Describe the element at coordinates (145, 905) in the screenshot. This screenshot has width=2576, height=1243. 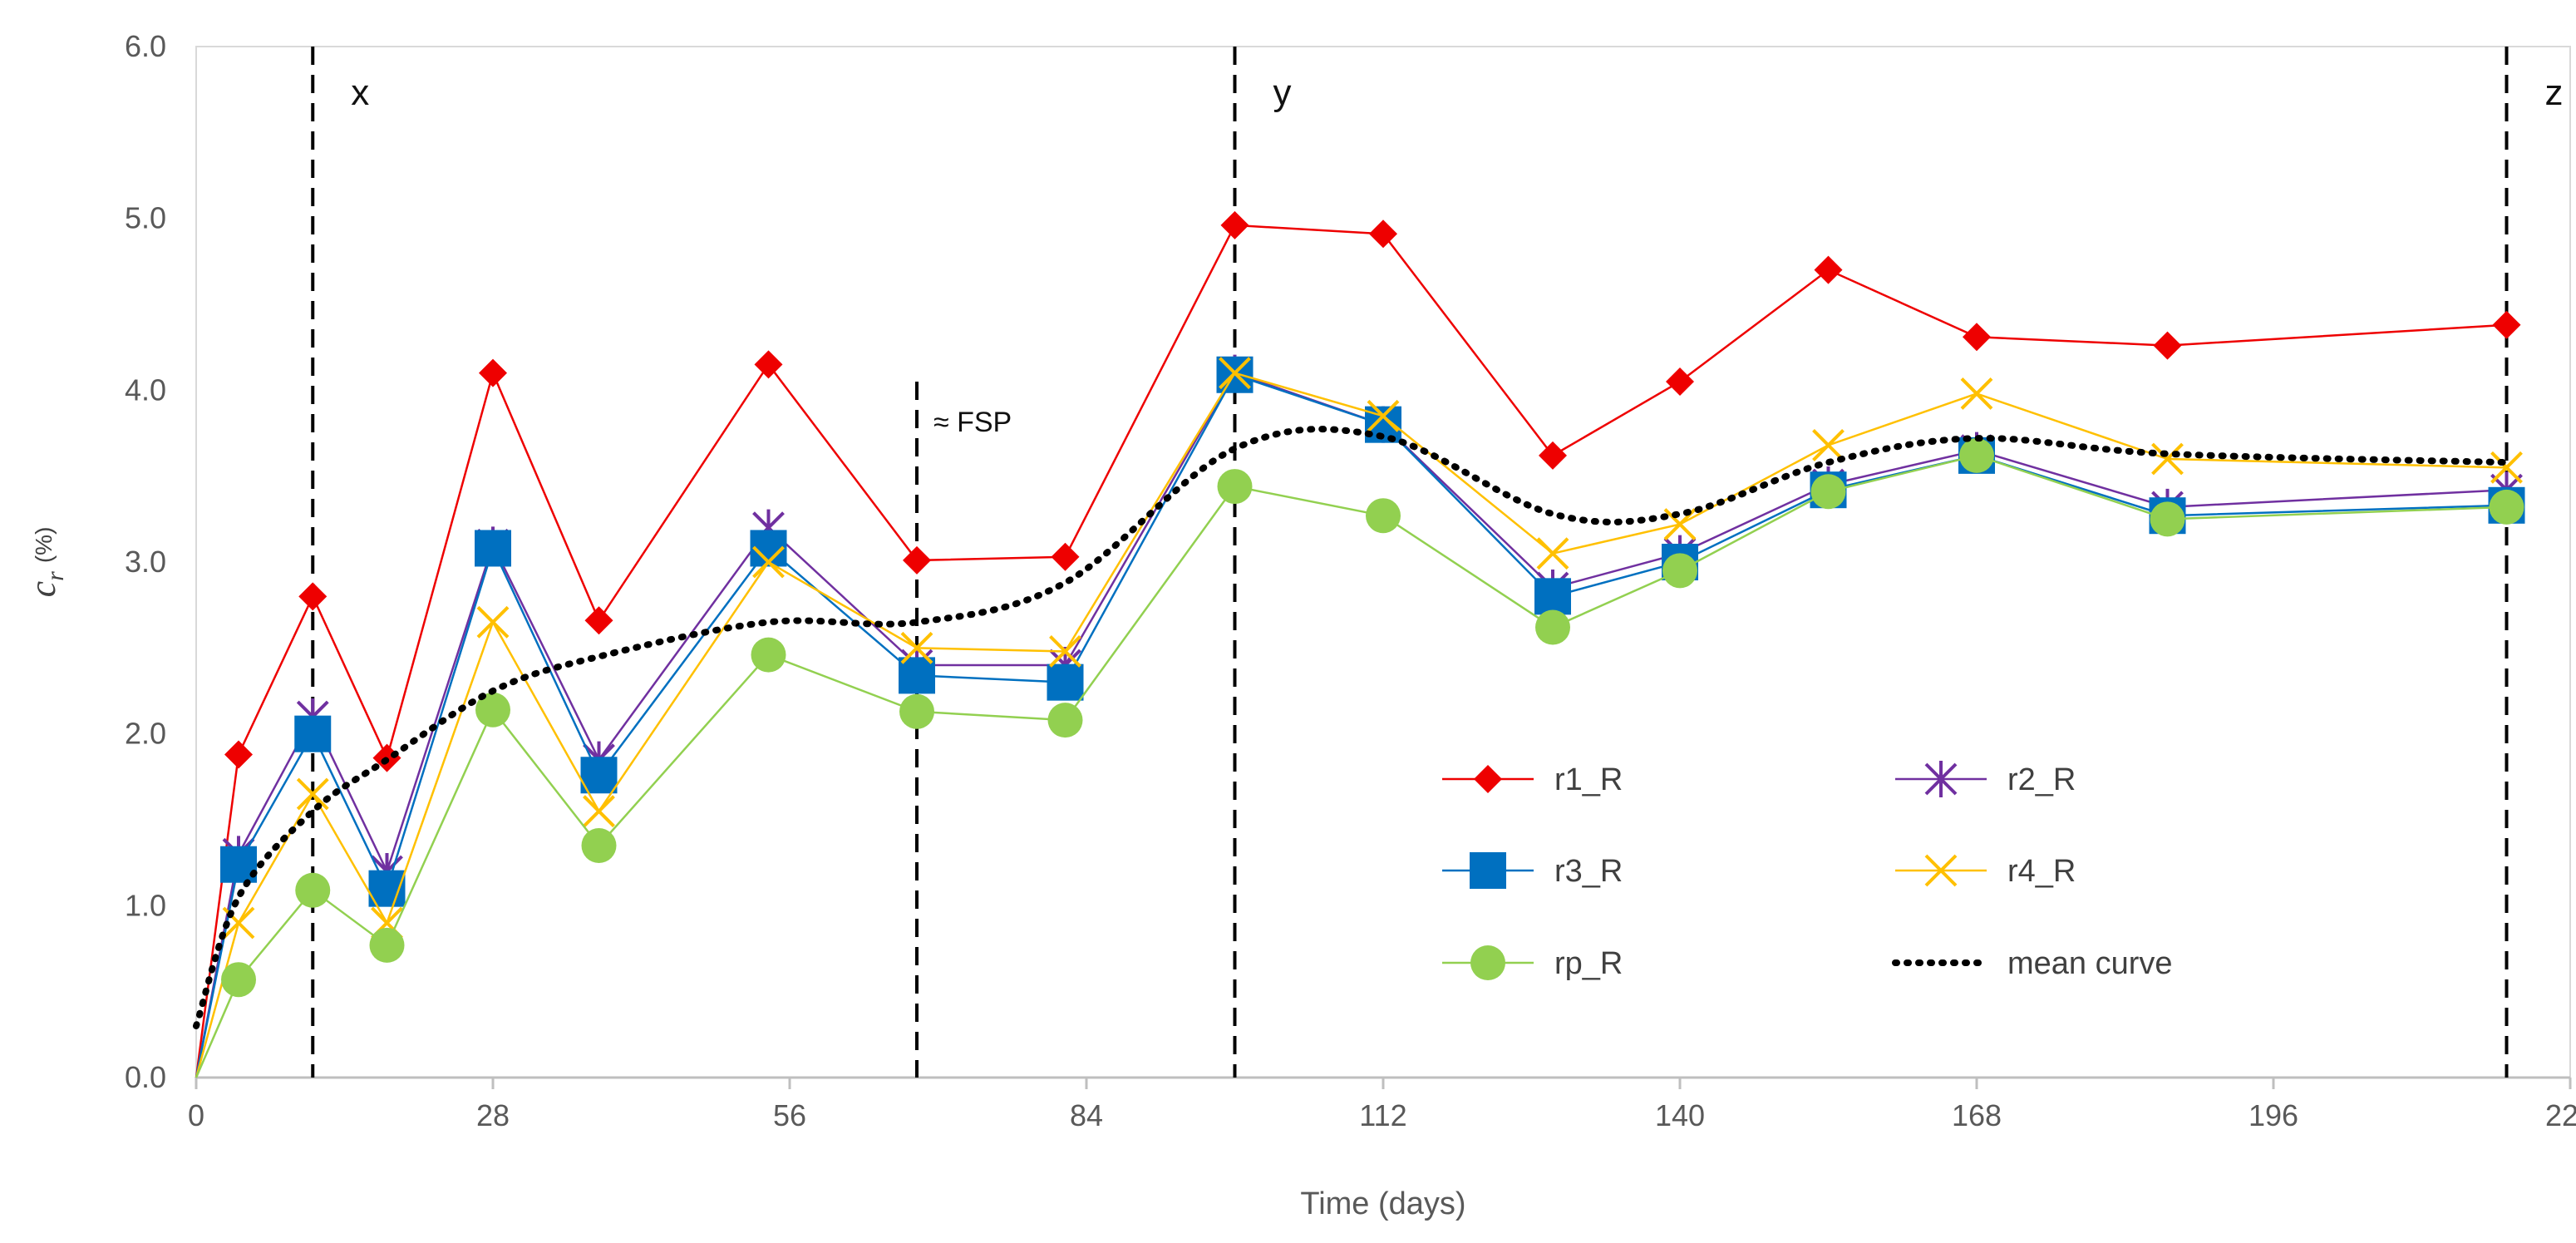
I see `y-tick-label: 1.0` at that location.